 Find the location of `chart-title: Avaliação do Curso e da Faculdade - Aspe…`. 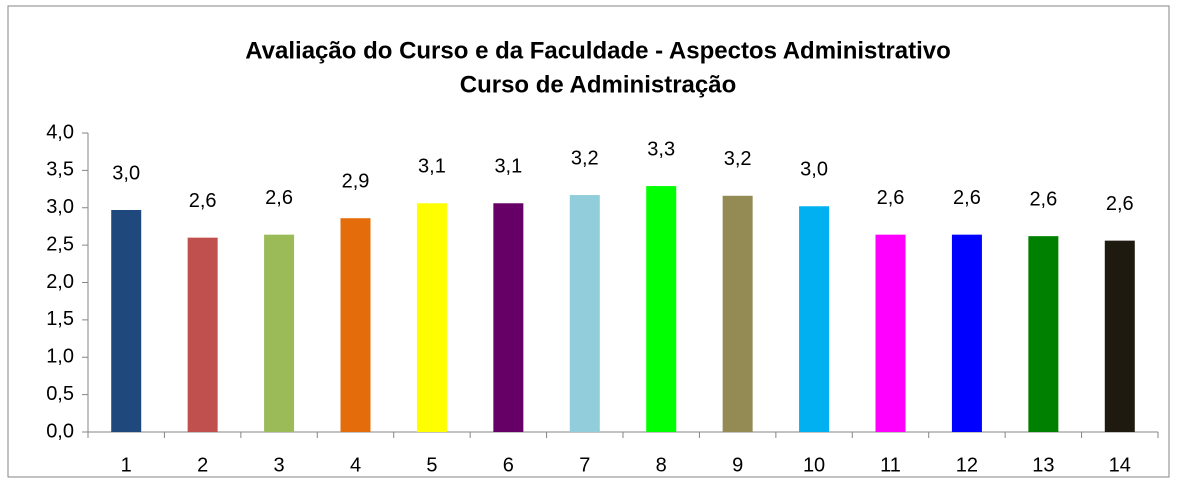

chart-title: Avaliação do Curso e da Faculdade - Aspe… is located at coordinates (598, 50).